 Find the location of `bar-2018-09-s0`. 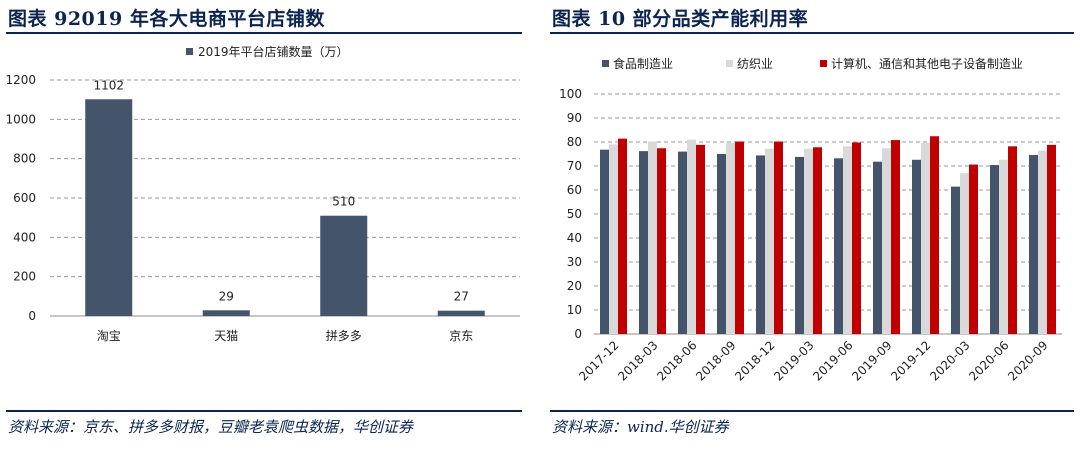

bar-2018-09-s0 is located at coordinates (721, 244).